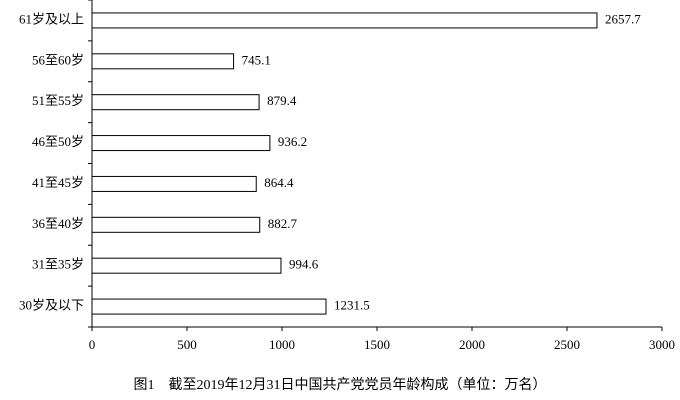 This screenshot has width=680, height=400. Describe the element at coordinates (352, 305) in the screenshot. I see `value-label: 1231.5` at that location.